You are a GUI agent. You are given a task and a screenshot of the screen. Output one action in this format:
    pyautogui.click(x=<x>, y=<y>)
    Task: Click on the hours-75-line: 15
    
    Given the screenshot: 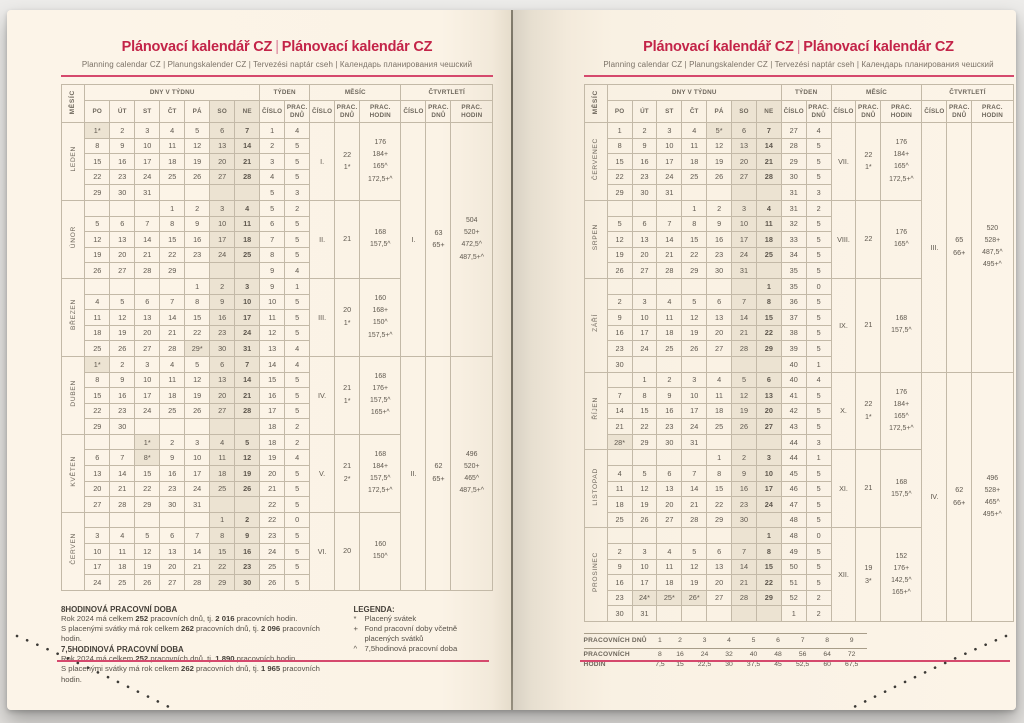 What is the action you would take?
    pyautogui.click(x=680, y=664)
    